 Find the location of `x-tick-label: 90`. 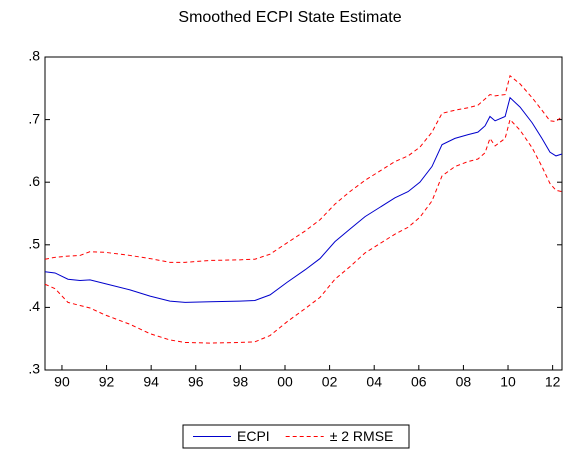

x-tick-label: 90 is located at coordinates (62, 382).